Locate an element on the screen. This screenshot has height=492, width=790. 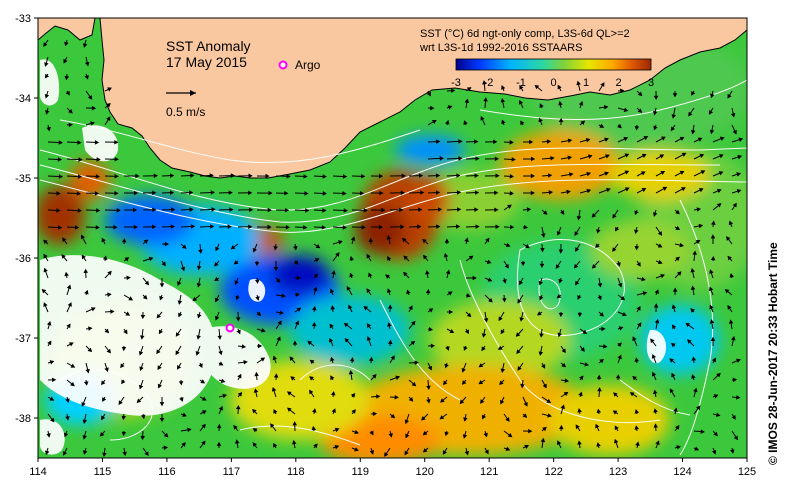
y-tick-label: -35 is located at coordinates (23, 179).